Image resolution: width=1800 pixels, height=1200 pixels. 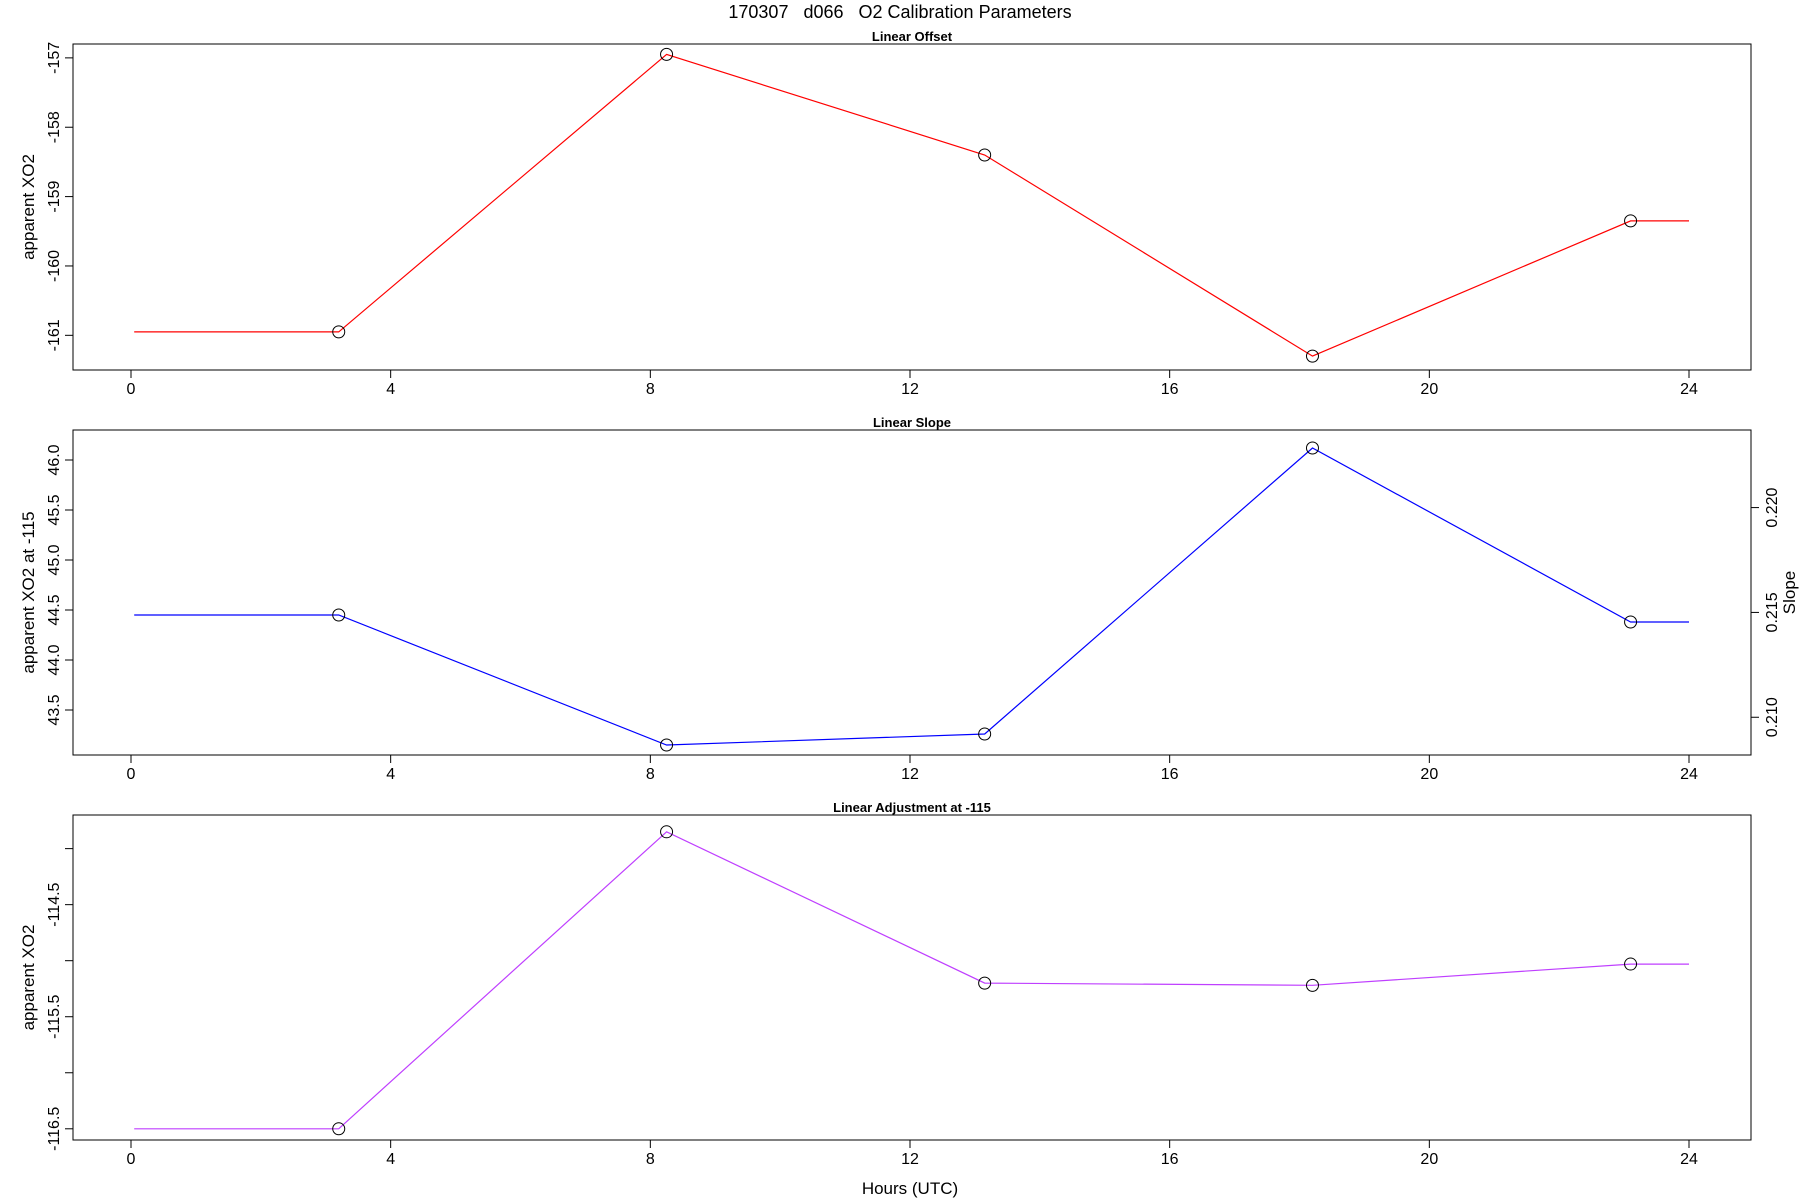 What do you see at coordinates (910, 1188) in the screenshot?
I see `x-axis-label: Hours (UTC)` at bounding box center [910, 1188].